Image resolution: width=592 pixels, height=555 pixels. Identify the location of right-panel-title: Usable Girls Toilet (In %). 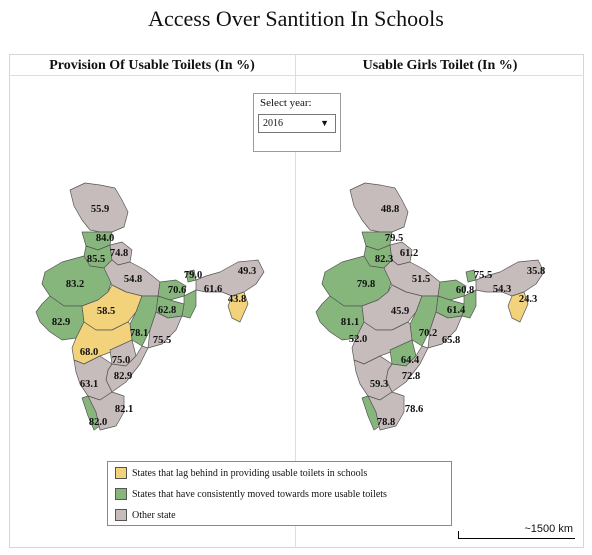
(440, 65).